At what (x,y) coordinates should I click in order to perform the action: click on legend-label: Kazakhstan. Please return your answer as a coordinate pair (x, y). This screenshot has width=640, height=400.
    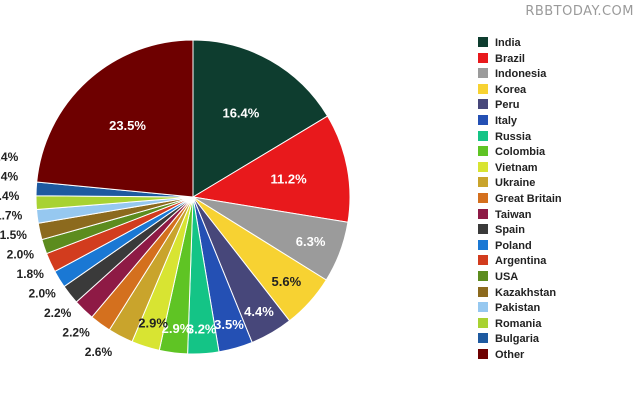
    Looking at the image, I should click on (525, 293).